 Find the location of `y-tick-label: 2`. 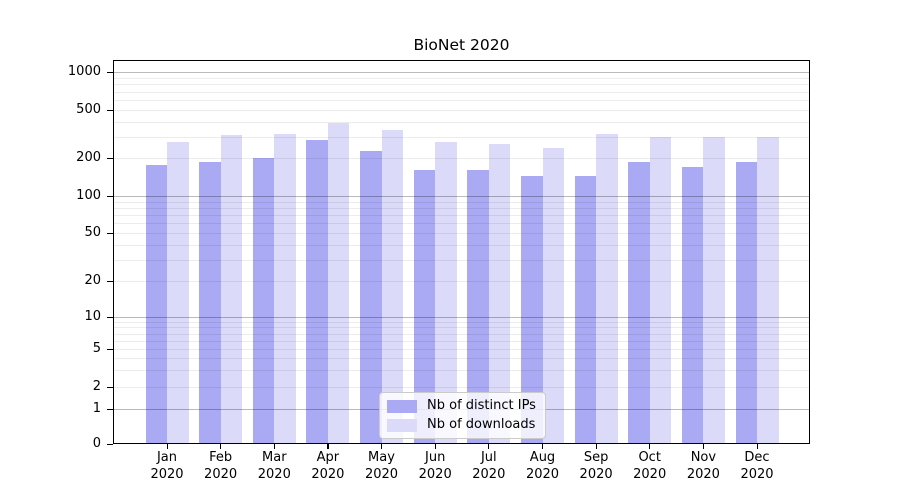

y-tick-label: 2 is located at coordinates (96, 386).